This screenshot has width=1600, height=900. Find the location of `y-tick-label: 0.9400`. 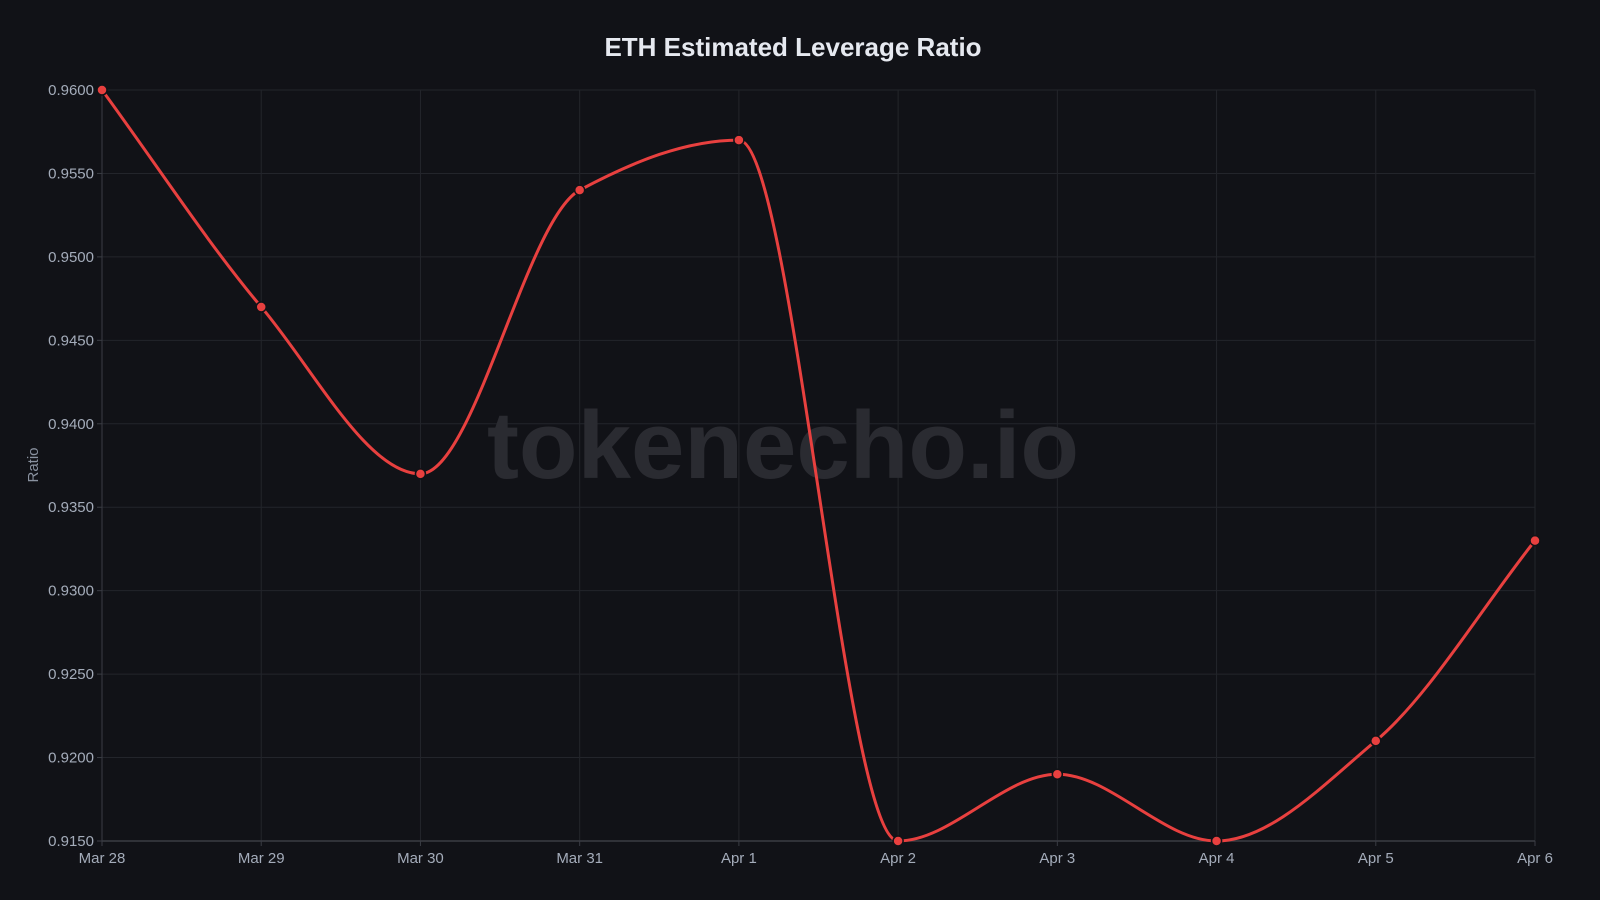

y-tick-label: 0.9400 is located at coordinates (71, 424).